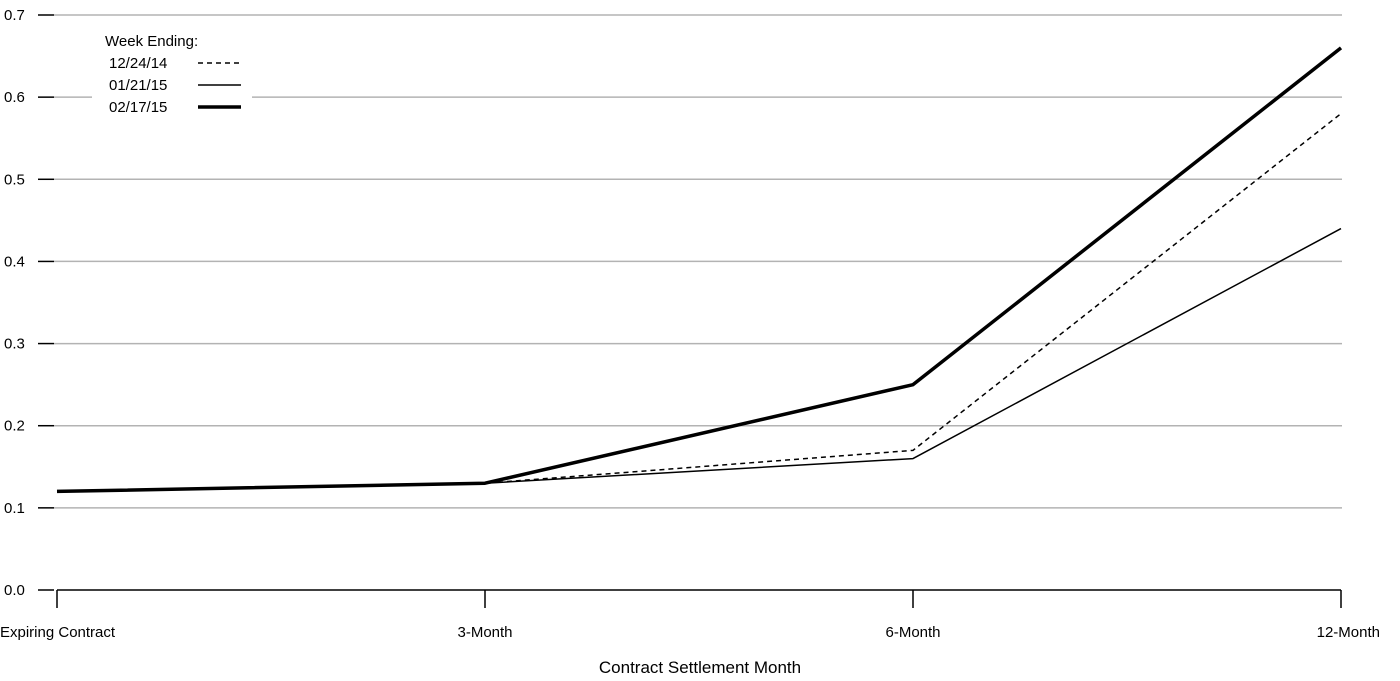  I want to click on y-tick-label-6: 0.6, so click(14, 97).